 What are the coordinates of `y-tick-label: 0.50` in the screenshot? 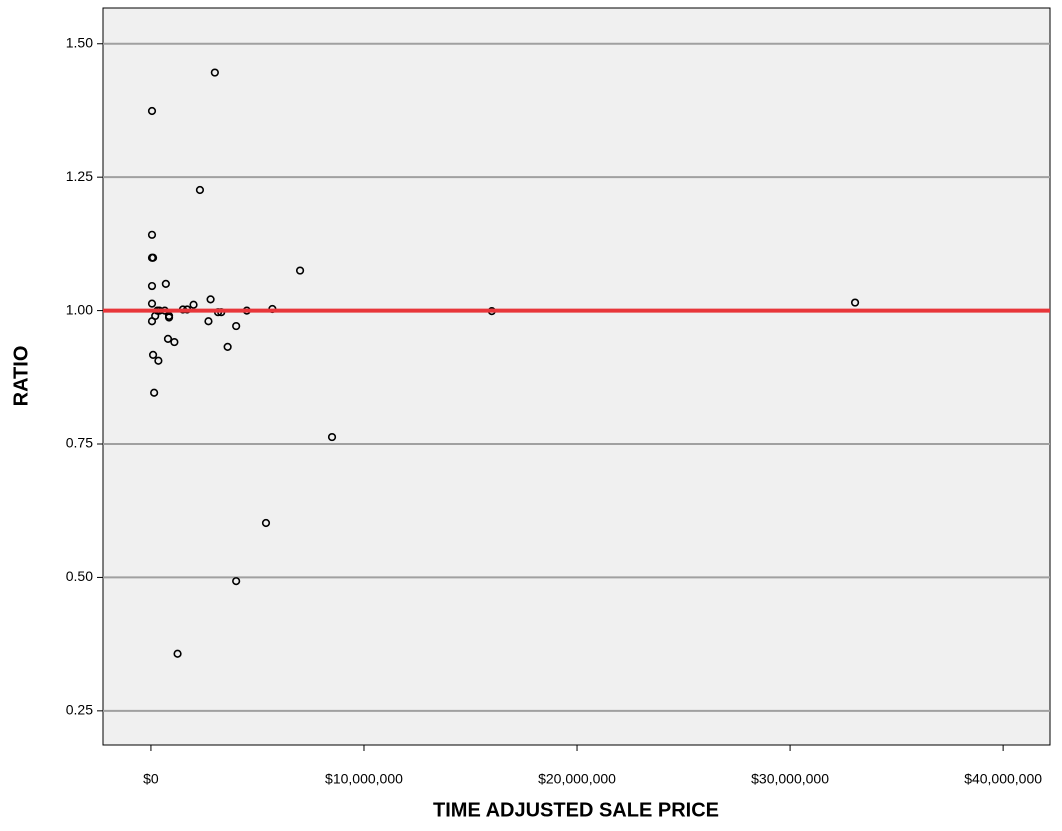 It's located at (79, 576).